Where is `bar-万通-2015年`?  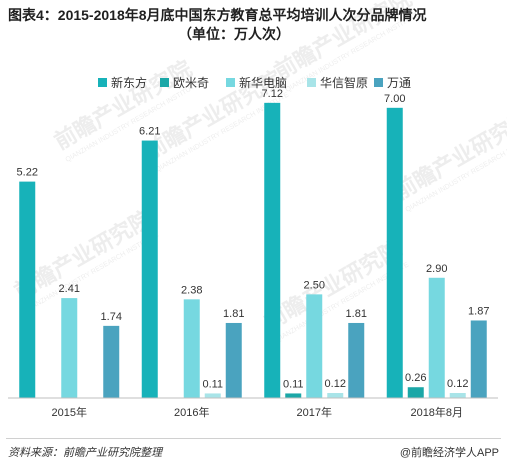
bar-万通-2015年 is located at coordinates (111, 361).